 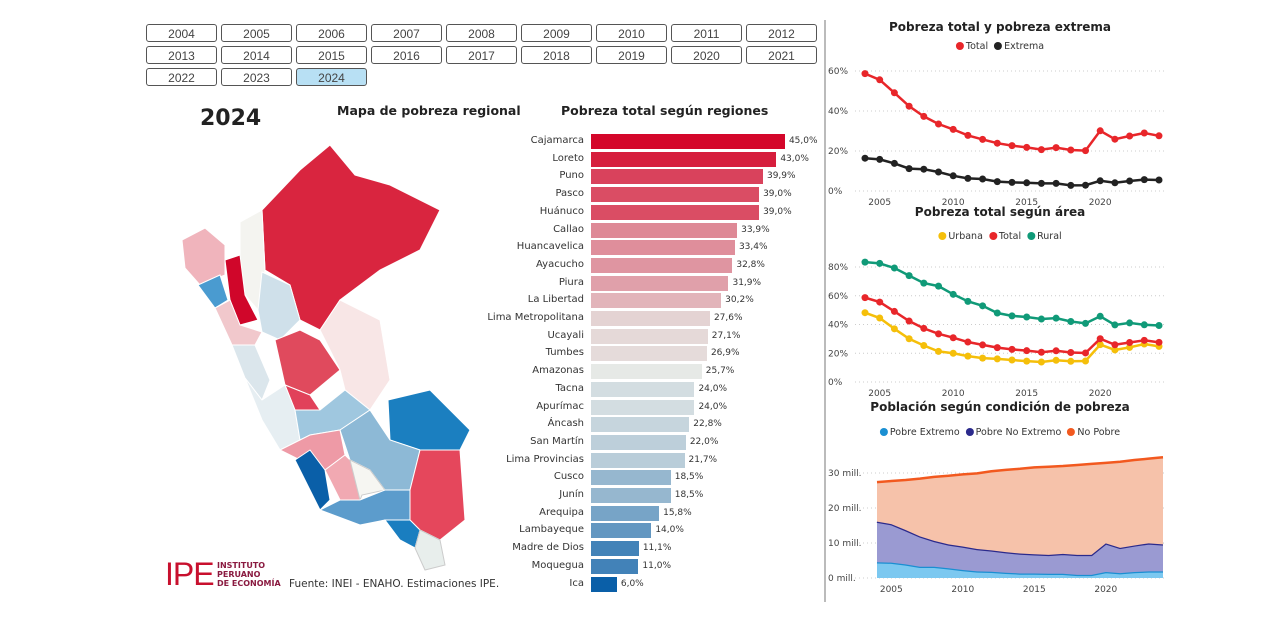 I want to click on point-Rural-2013, so click(x=997, y=313).